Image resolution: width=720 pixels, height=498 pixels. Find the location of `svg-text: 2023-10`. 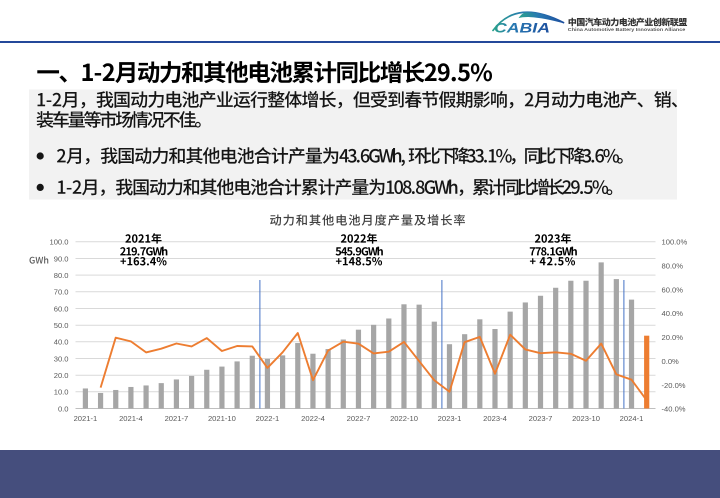

svg-text: 2023-10 is located at coordinates (586, 418).